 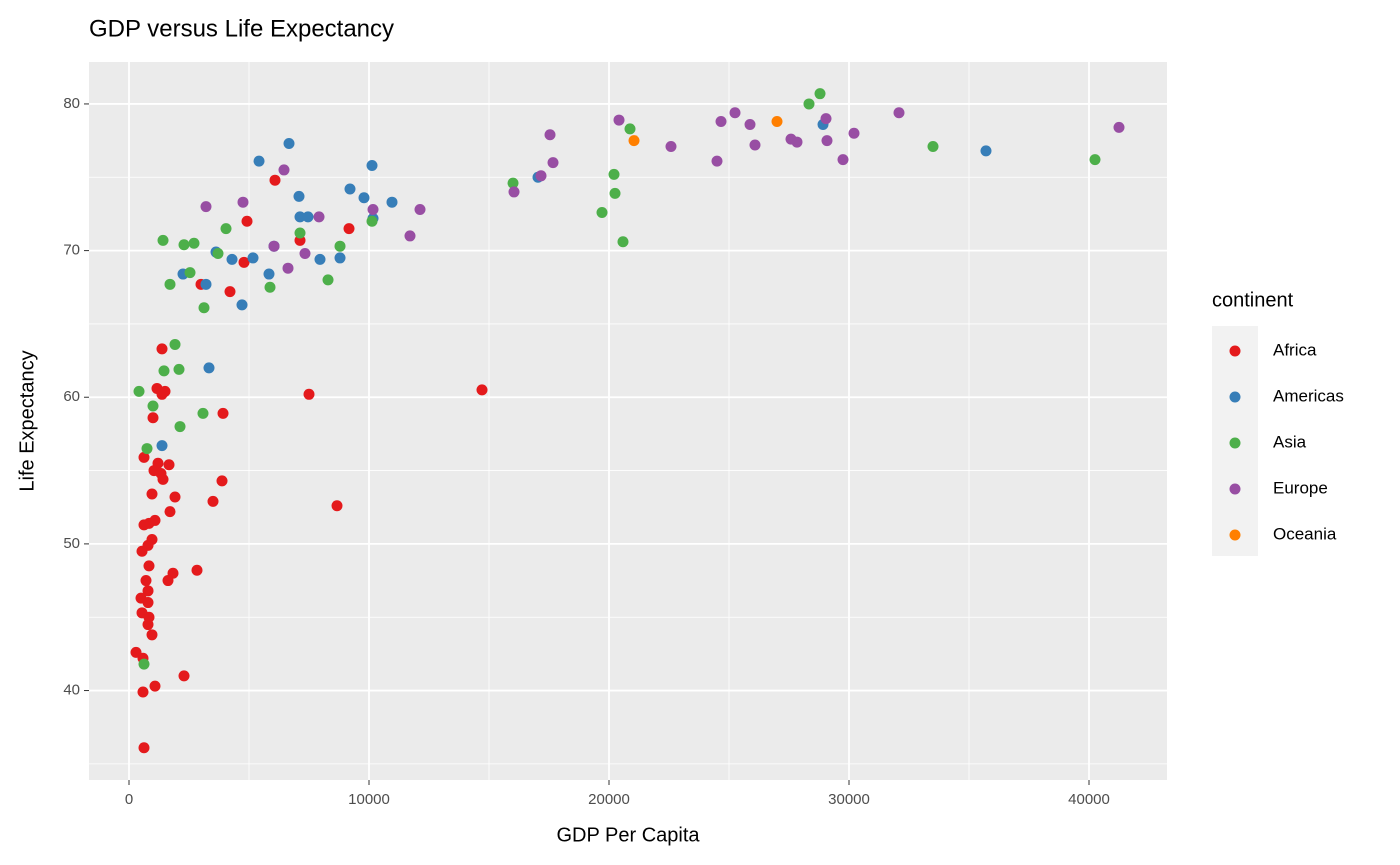 I want to click on legend-title: continent, so click(x=1253, y=300).